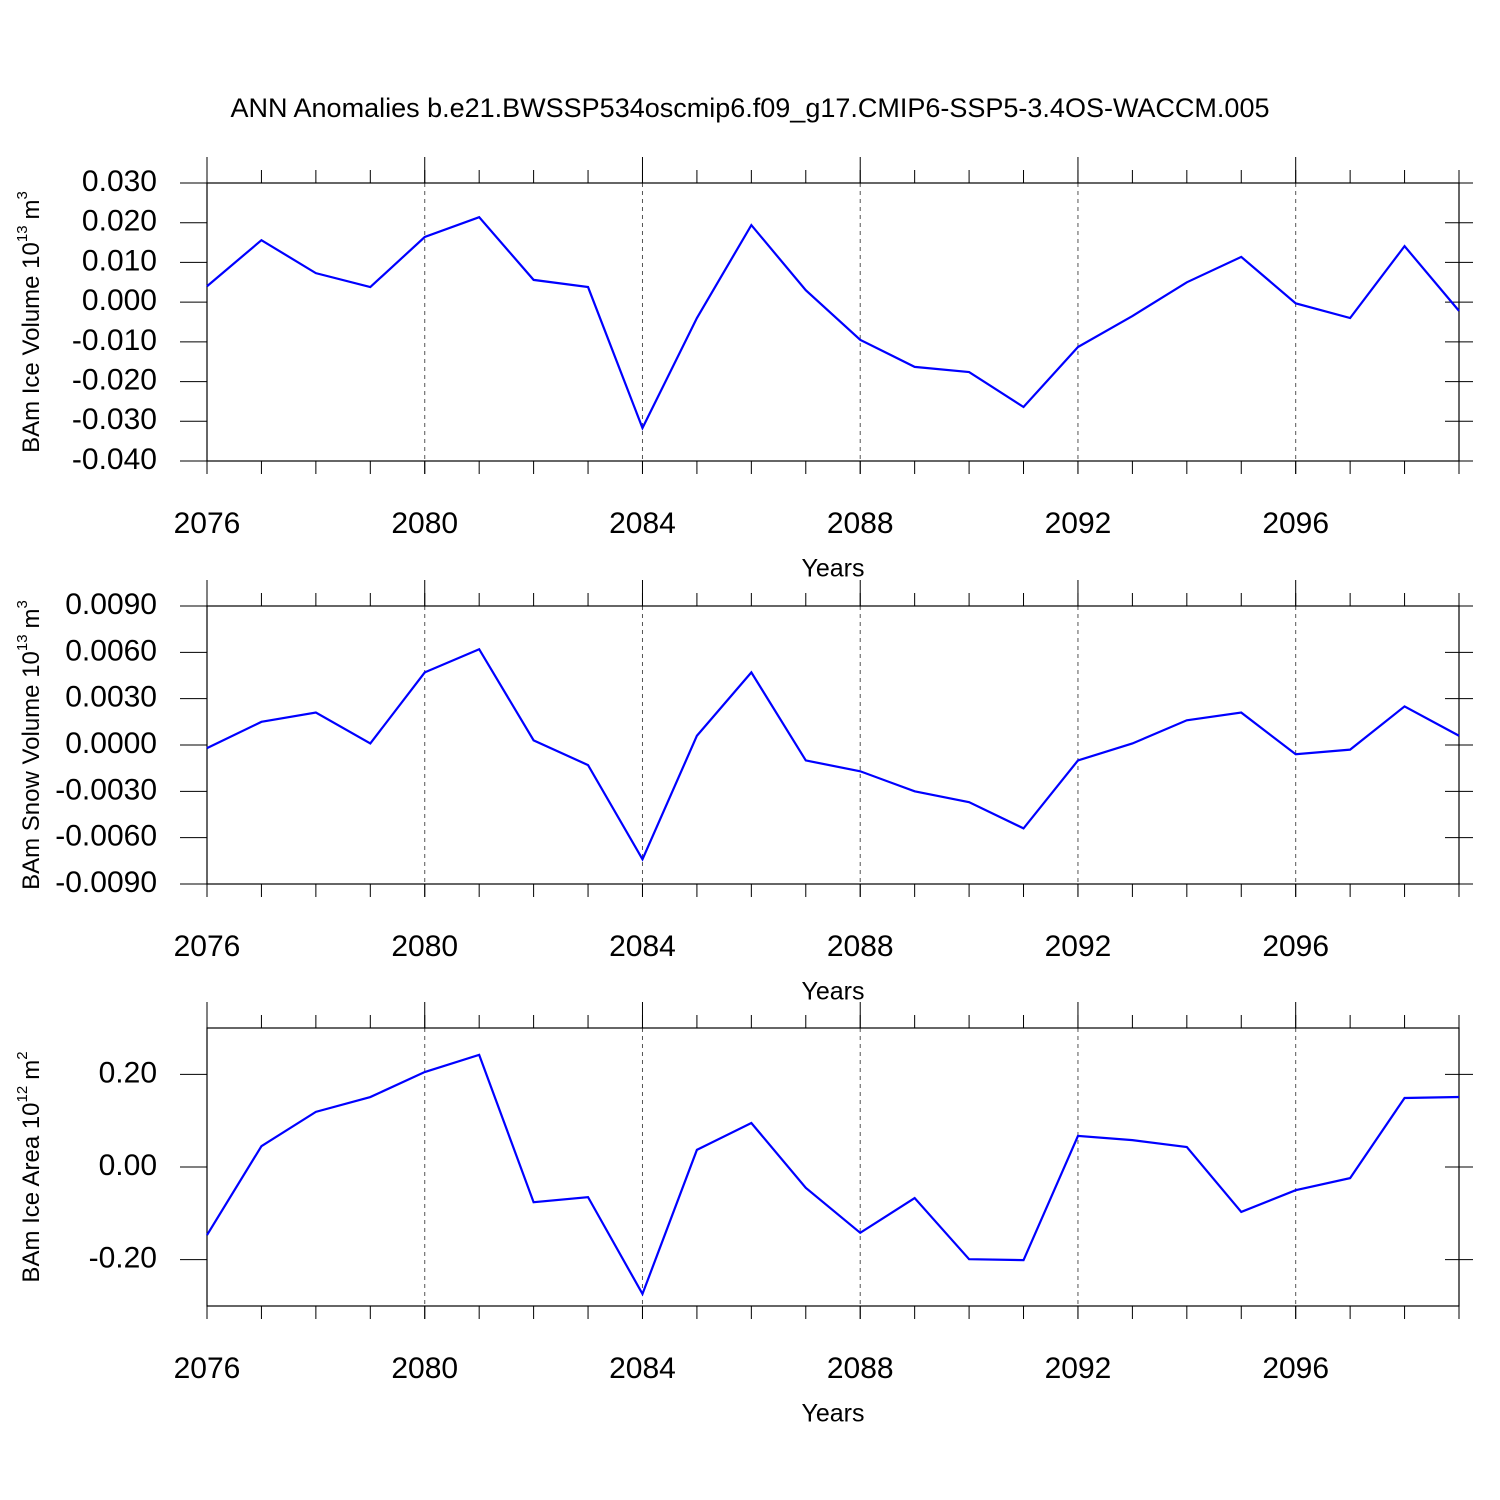 The image size is (1500, 1500). What do you see at coordinates (114, 379) in the screenshot?
I see `y-tick-label: -0.020` at bounding box center [114, 379].